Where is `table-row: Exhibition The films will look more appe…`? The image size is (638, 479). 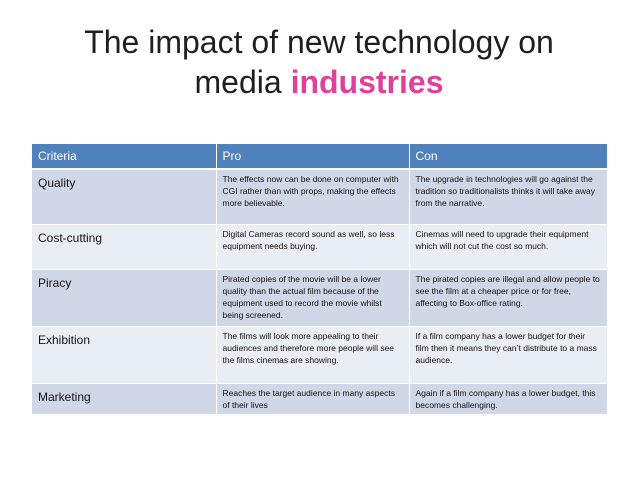 table-row: Exhibition The films will look more appe… is located at coordinates (320, 355).